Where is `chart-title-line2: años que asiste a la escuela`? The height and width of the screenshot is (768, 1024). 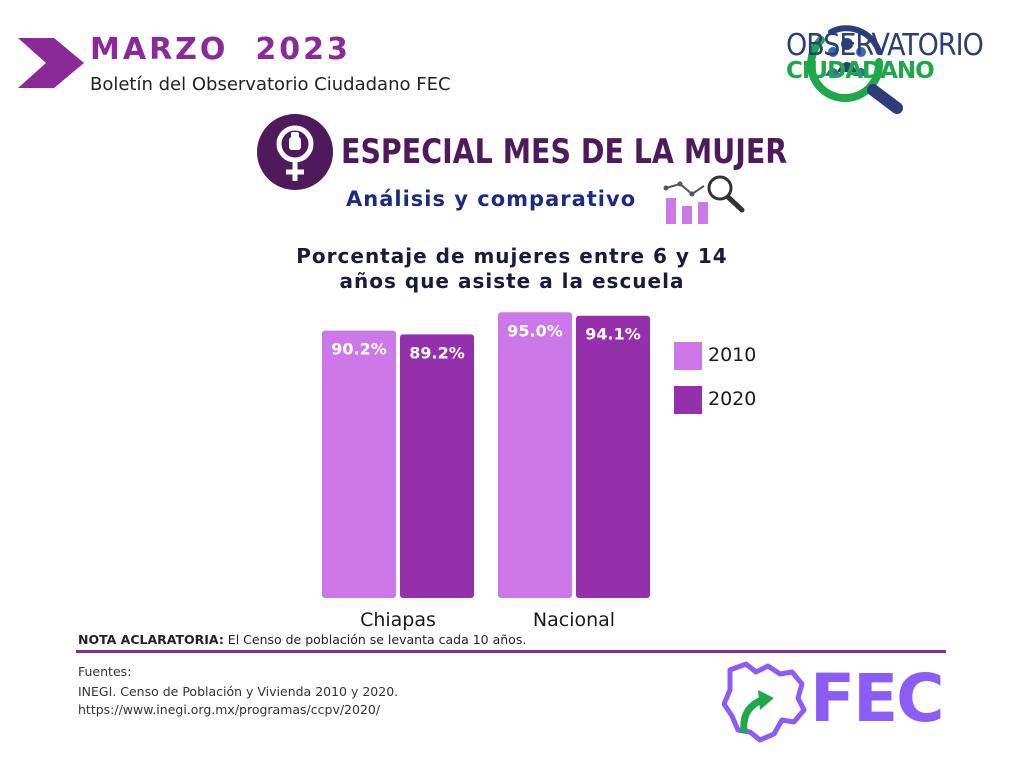 chart-title-line2: años que asiste a la escuela is located at coordinates (512, 281).